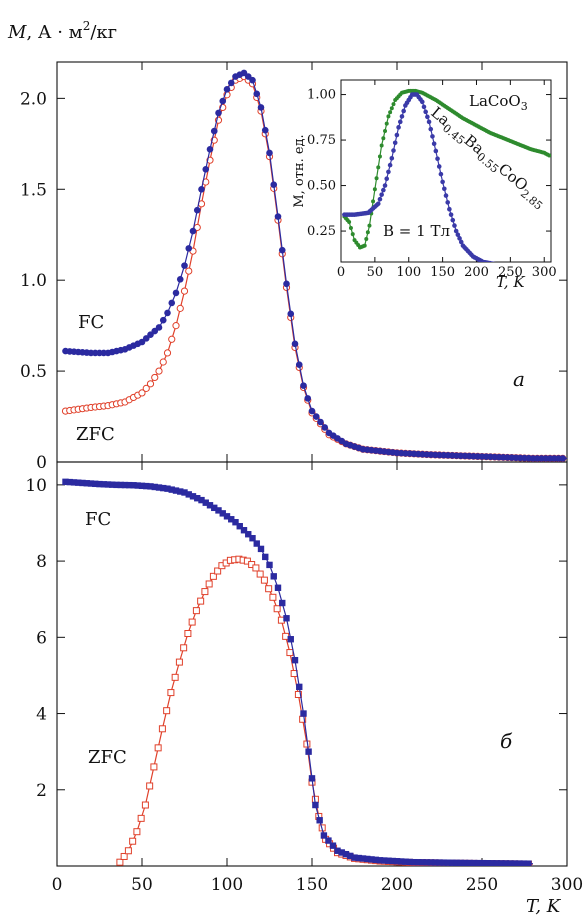 Image resolution: width=586 pixels, height=919 pixels. I want to click on inset-x-tick-label: 200, so click(476, 272).